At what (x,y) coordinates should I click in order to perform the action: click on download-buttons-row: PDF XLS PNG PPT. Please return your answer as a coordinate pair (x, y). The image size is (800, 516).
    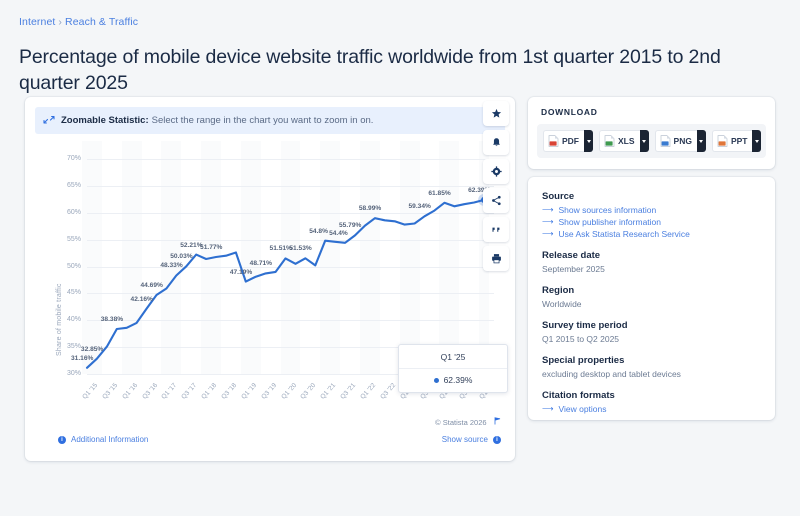
    Looking at the image, I should click on (651, 141).